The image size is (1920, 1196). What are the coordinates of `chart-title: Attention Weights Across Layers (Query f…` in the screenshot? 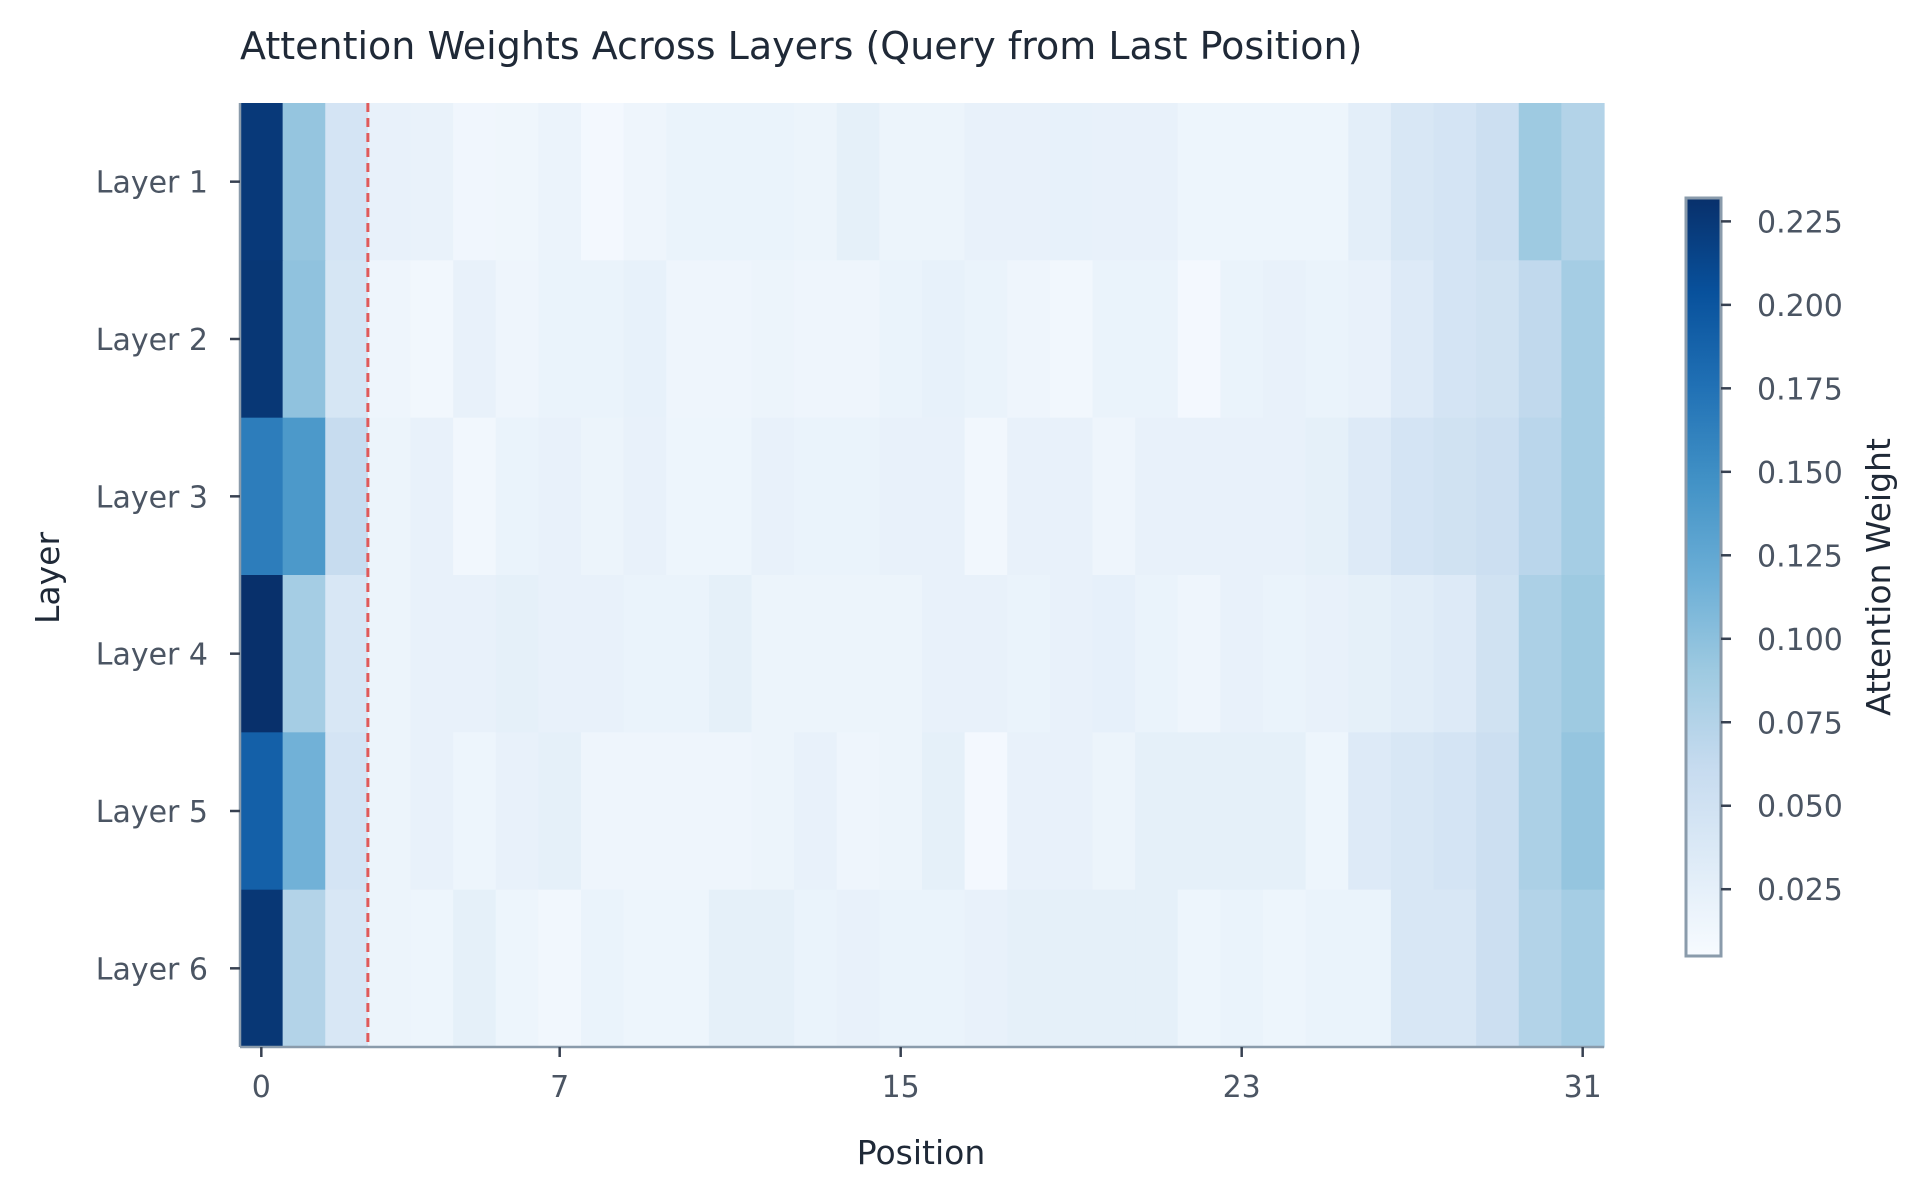 It's located at (801, 46).